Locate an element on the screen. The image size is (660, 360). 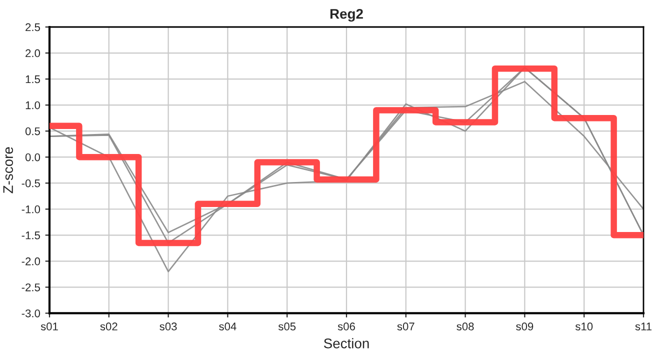
x-tick-label: s08 is located at coordinates (465, 326).